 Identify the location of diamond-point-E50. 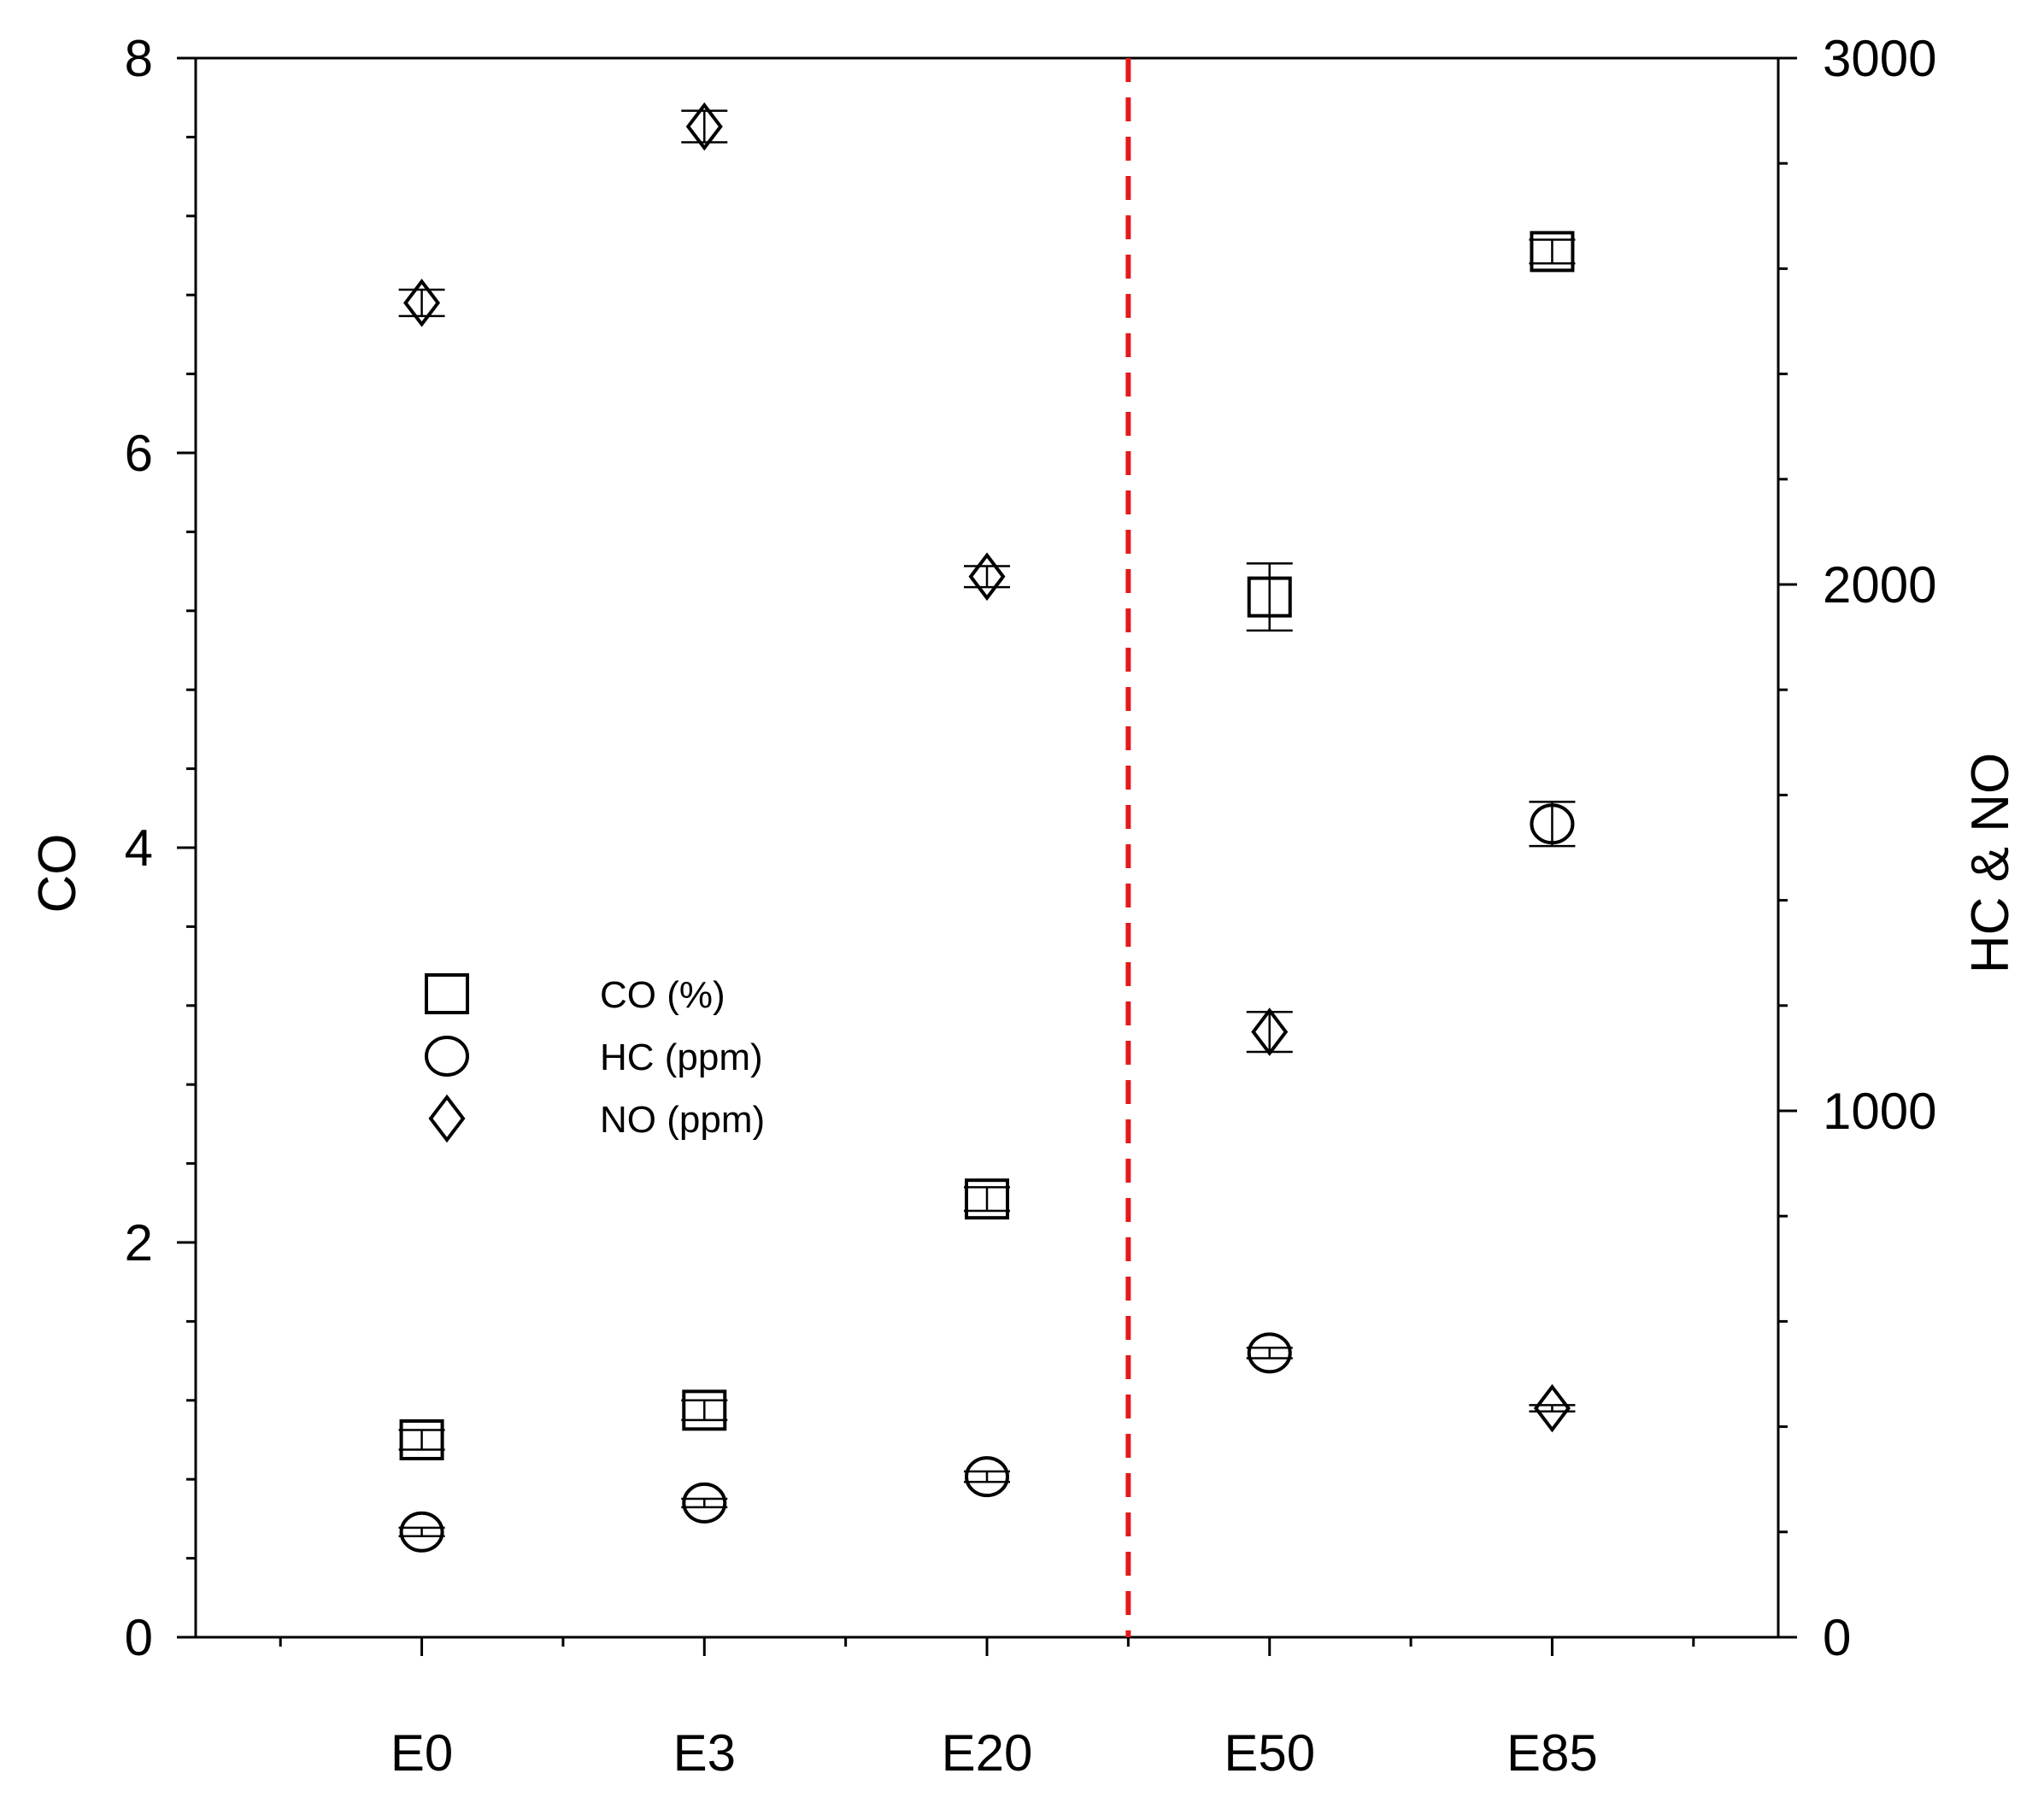
(1269, 1031).